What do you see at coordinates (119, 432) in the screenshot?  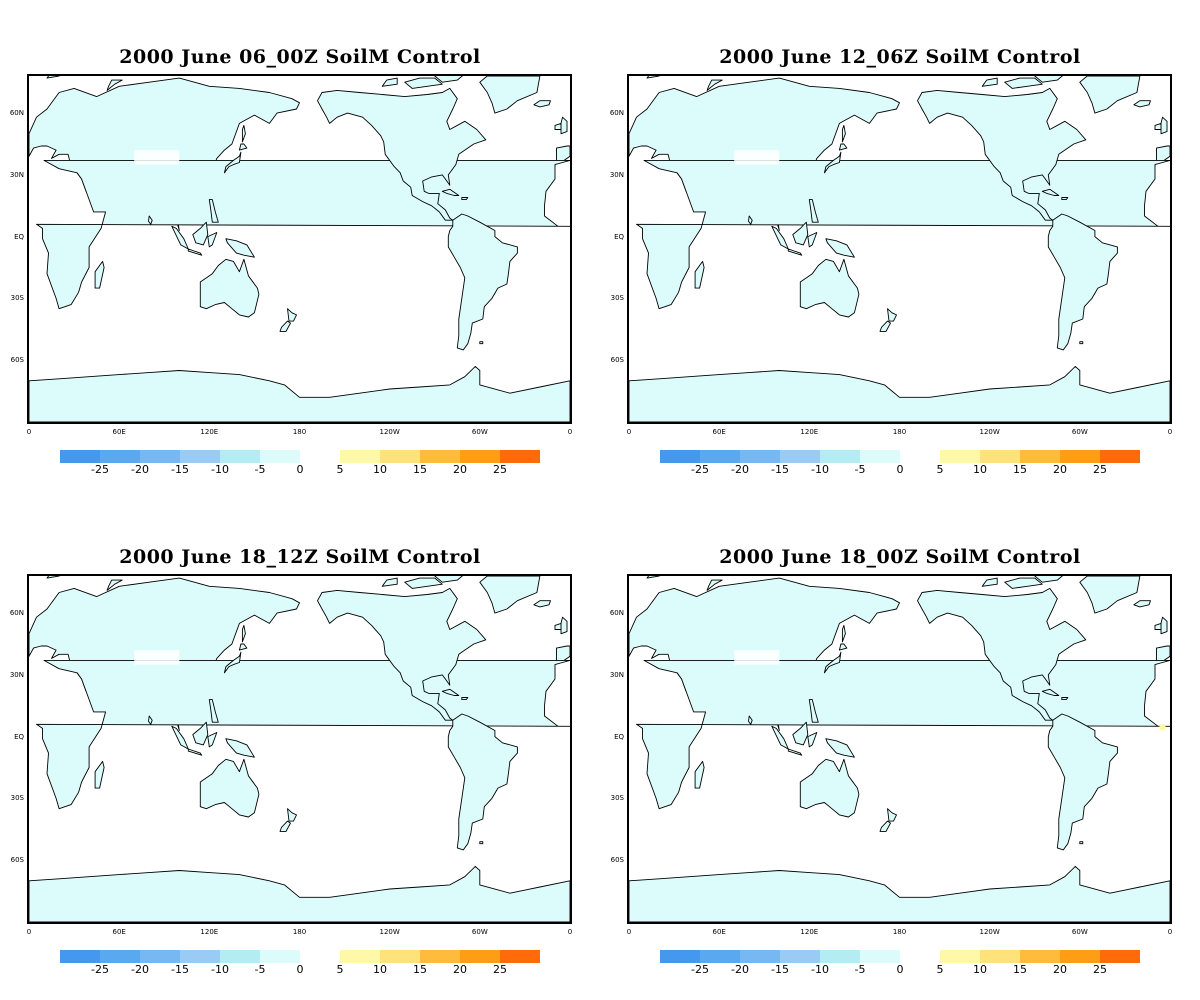 I see `longitude-label: 60E` at bounding box center [119, 432].